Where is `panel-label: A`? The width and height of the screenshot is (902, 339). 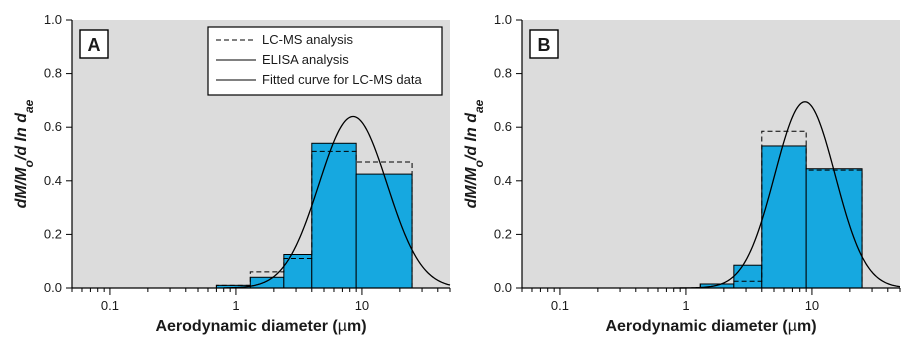
panel-label: A is located at coordinates (94, 45).